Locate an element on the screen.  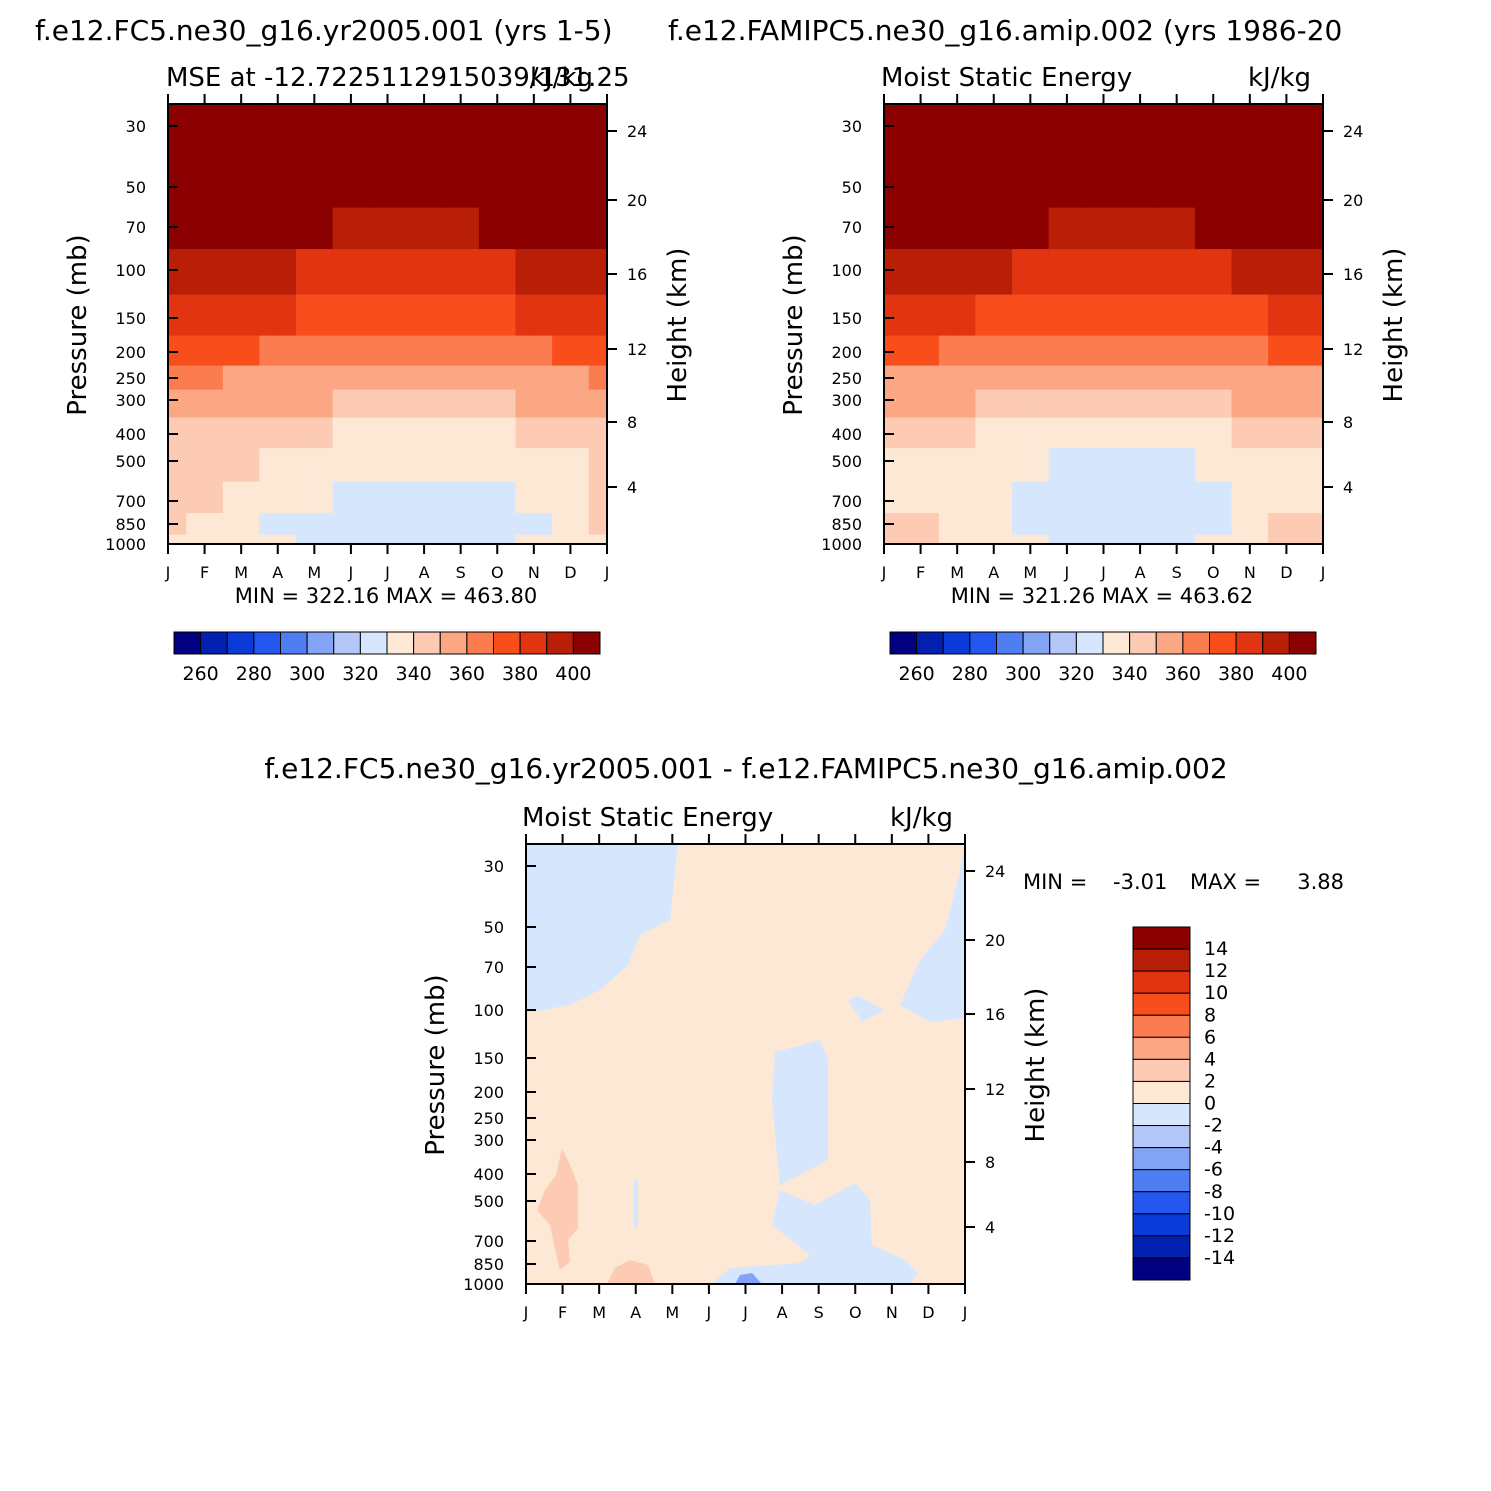
colorbar-label: 280 is located at coordinates (254, 674).